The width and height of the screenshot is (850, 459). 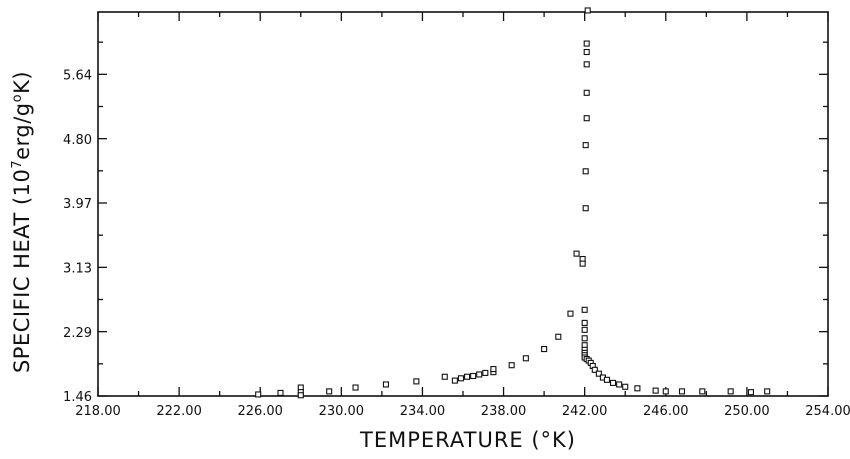 I want to click on y-tick-label: 1.46, so click(x=77, y=397).